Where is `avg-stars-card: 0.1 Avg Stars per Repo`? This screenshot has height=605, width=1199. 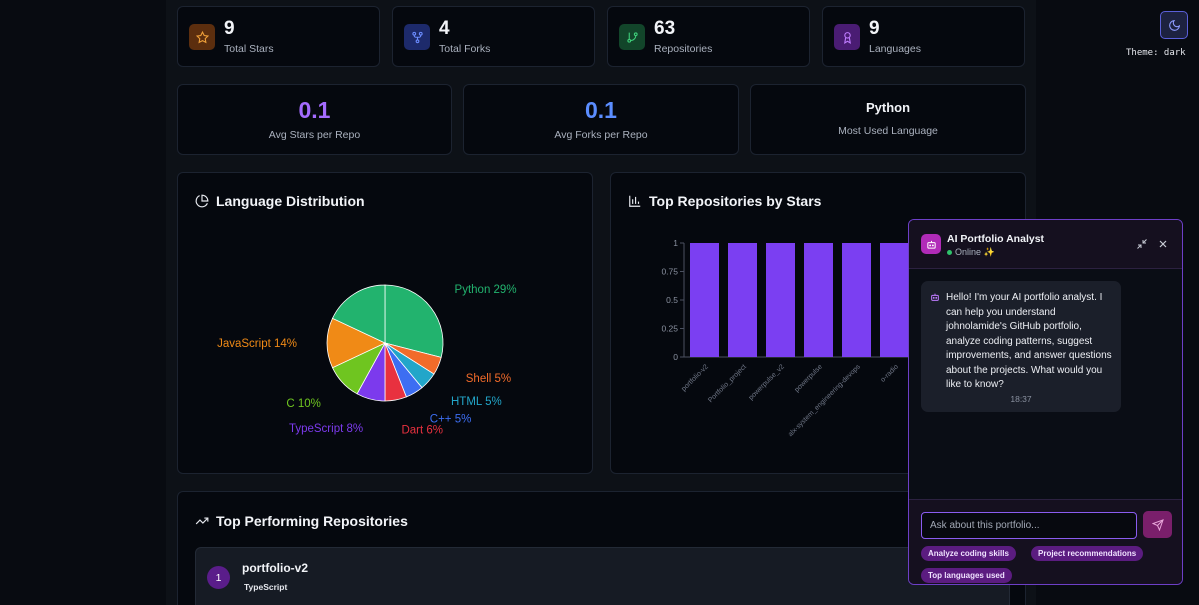 avg-stars-card: 0.1 Avg Stars per Repo is located at coordinates (314, 119).